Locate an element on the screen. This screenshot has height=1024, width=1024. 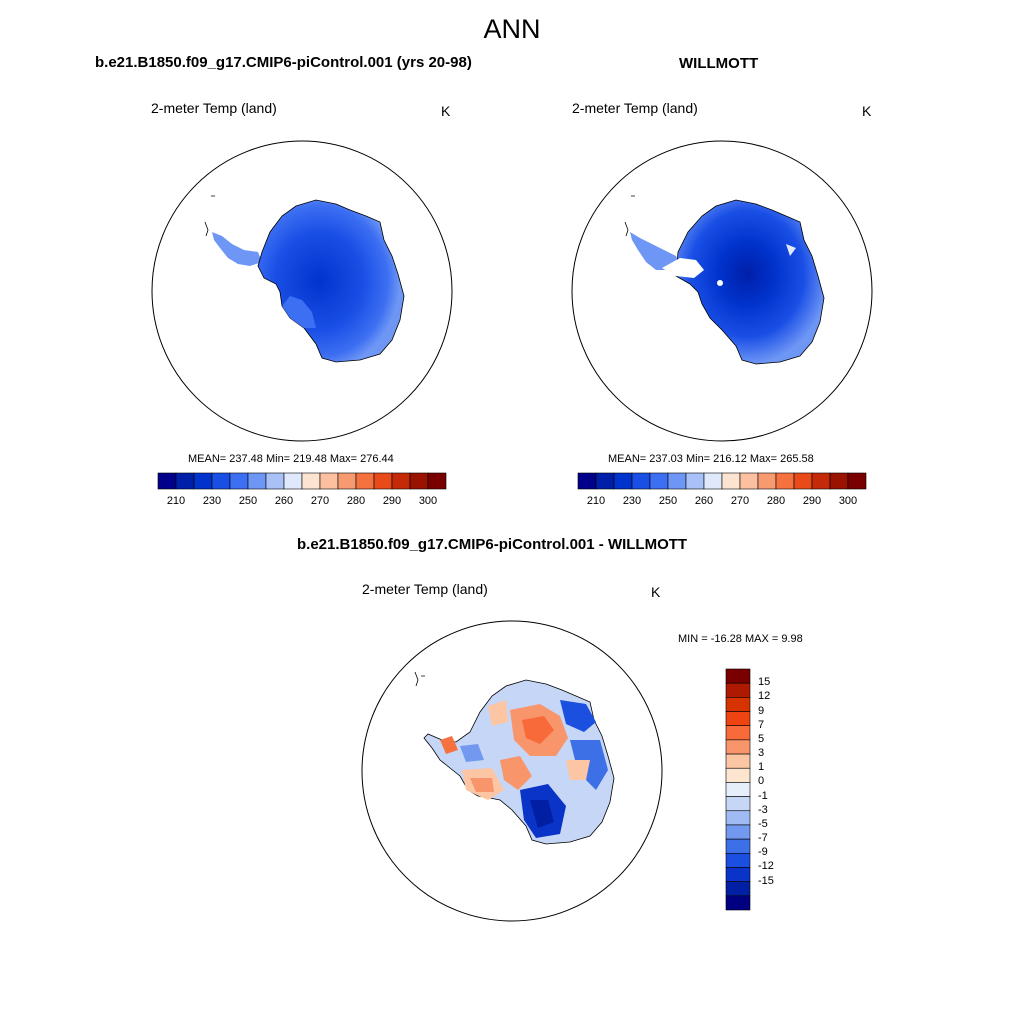
panel3-colorbar-tick-label: -1 is located at coordinates (763, 795).